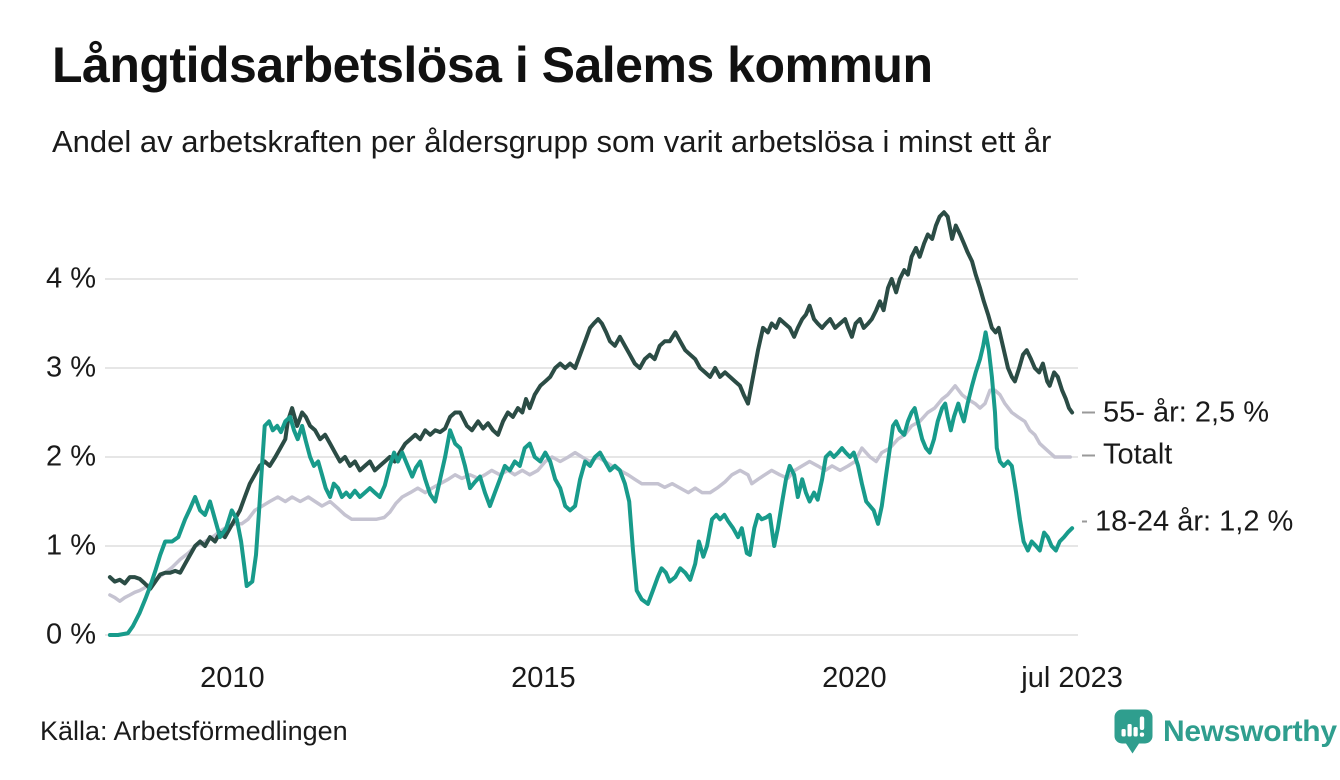  Describe the element at coordinates (854, 678) in the screenshot. I see `x-tick-label: 2020` at that location.